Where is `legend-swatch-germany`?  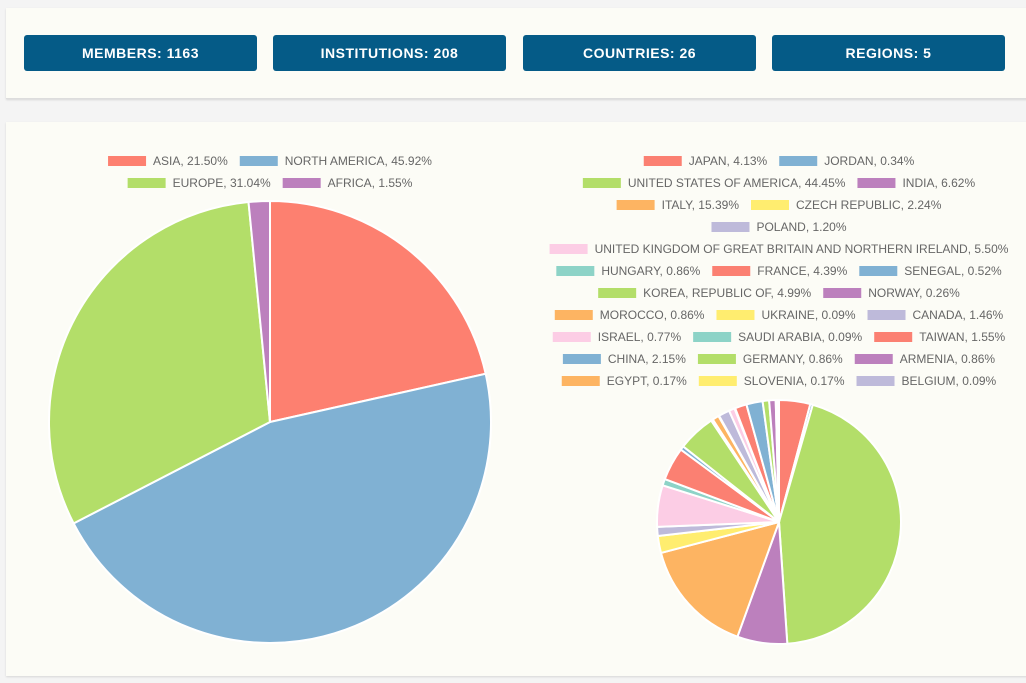 legend-swatch-germany is located at coordinates (716, 359).